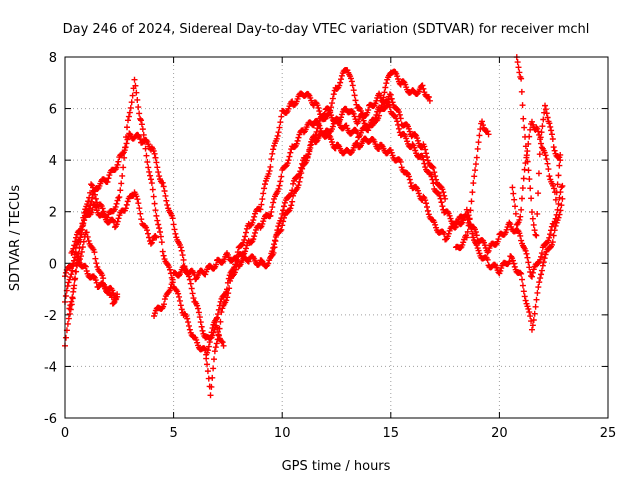 This screenshot has width=640, height=480. What do you see at coordinates (53, 110) in the screenshot?
I see `y-tick-label: 6` at bounding box center [53, 110].